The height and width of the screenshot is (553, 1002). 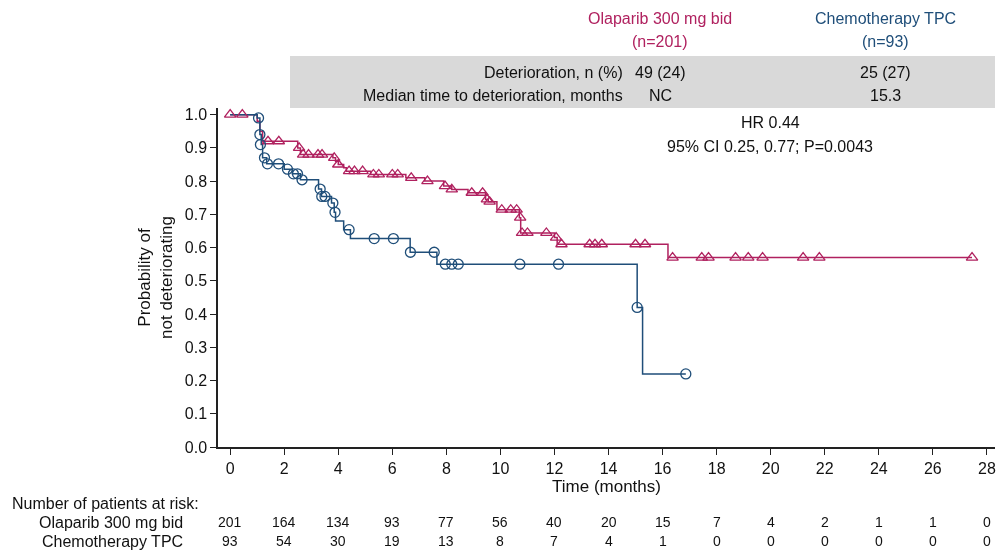 What do you see at coordinates (824, 468) in the screenshot?
I see `x-tick-label: 22` at bounding box center [824, 468].